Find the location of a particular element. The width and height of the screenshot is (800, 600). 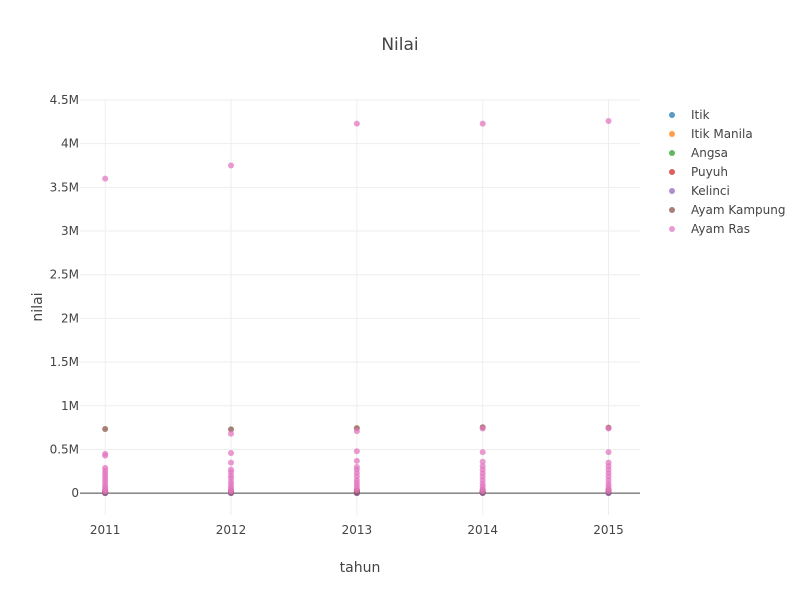

x-axis-title: tahun is located at coordinates (360, 568).